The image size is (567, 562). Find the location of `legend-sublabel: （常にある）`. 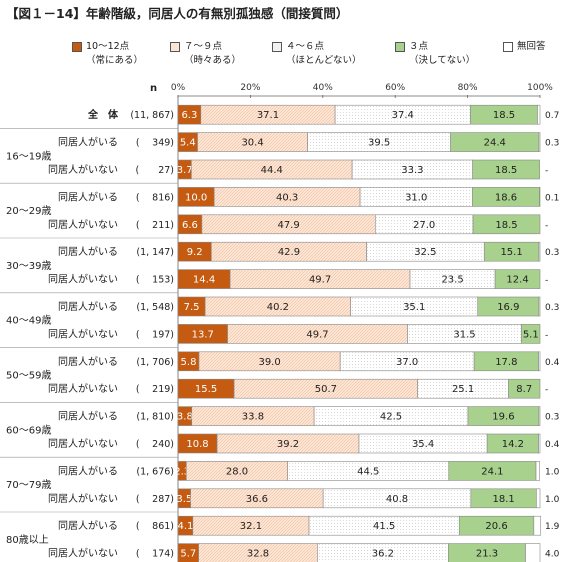

legend-sublabel: （常にある） is located at coordinates (115, 60).